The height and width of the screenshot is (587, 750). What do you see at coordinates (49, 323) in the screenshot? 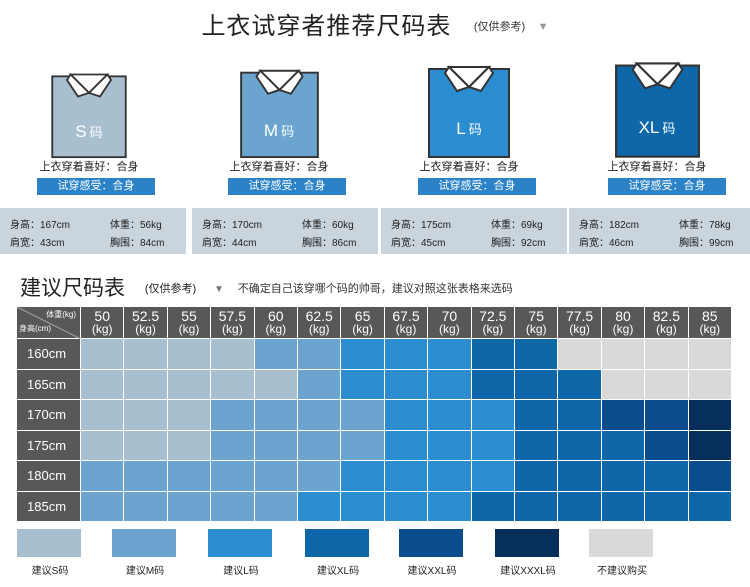
I see `table-corner: 体重(kg) 身高(cm)` at bounding box center [49, 323].